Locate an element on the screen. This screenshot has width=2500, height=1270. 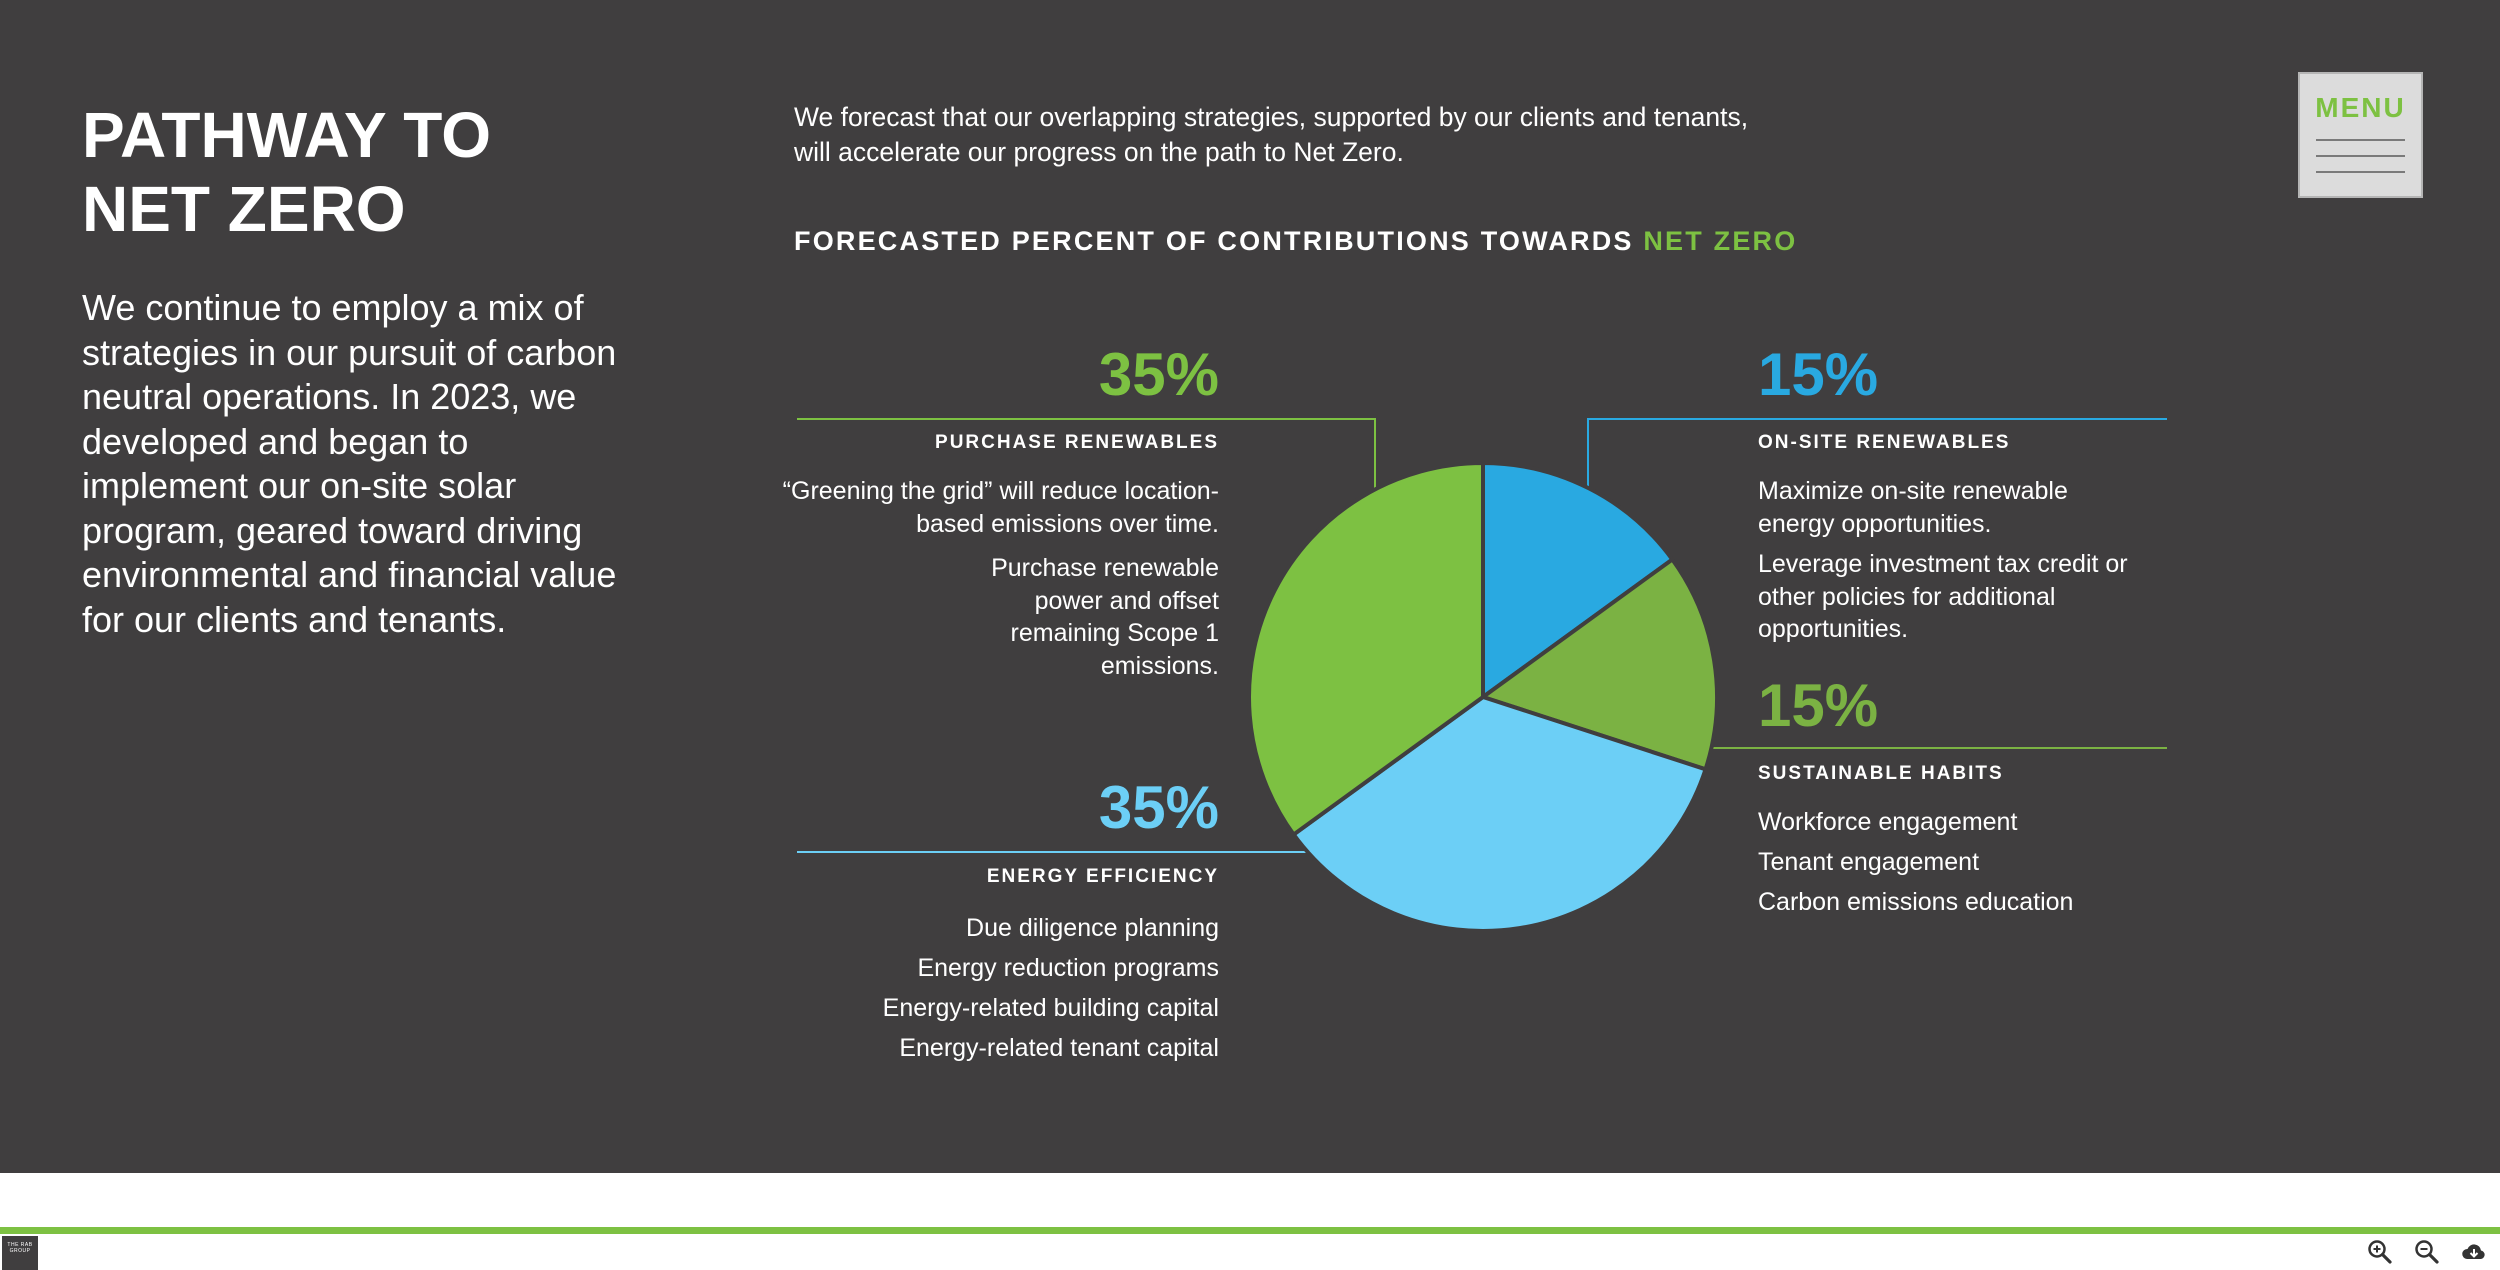
habits-label: SUSTAINABLE HABITS is located at coordinates (1881, 773).